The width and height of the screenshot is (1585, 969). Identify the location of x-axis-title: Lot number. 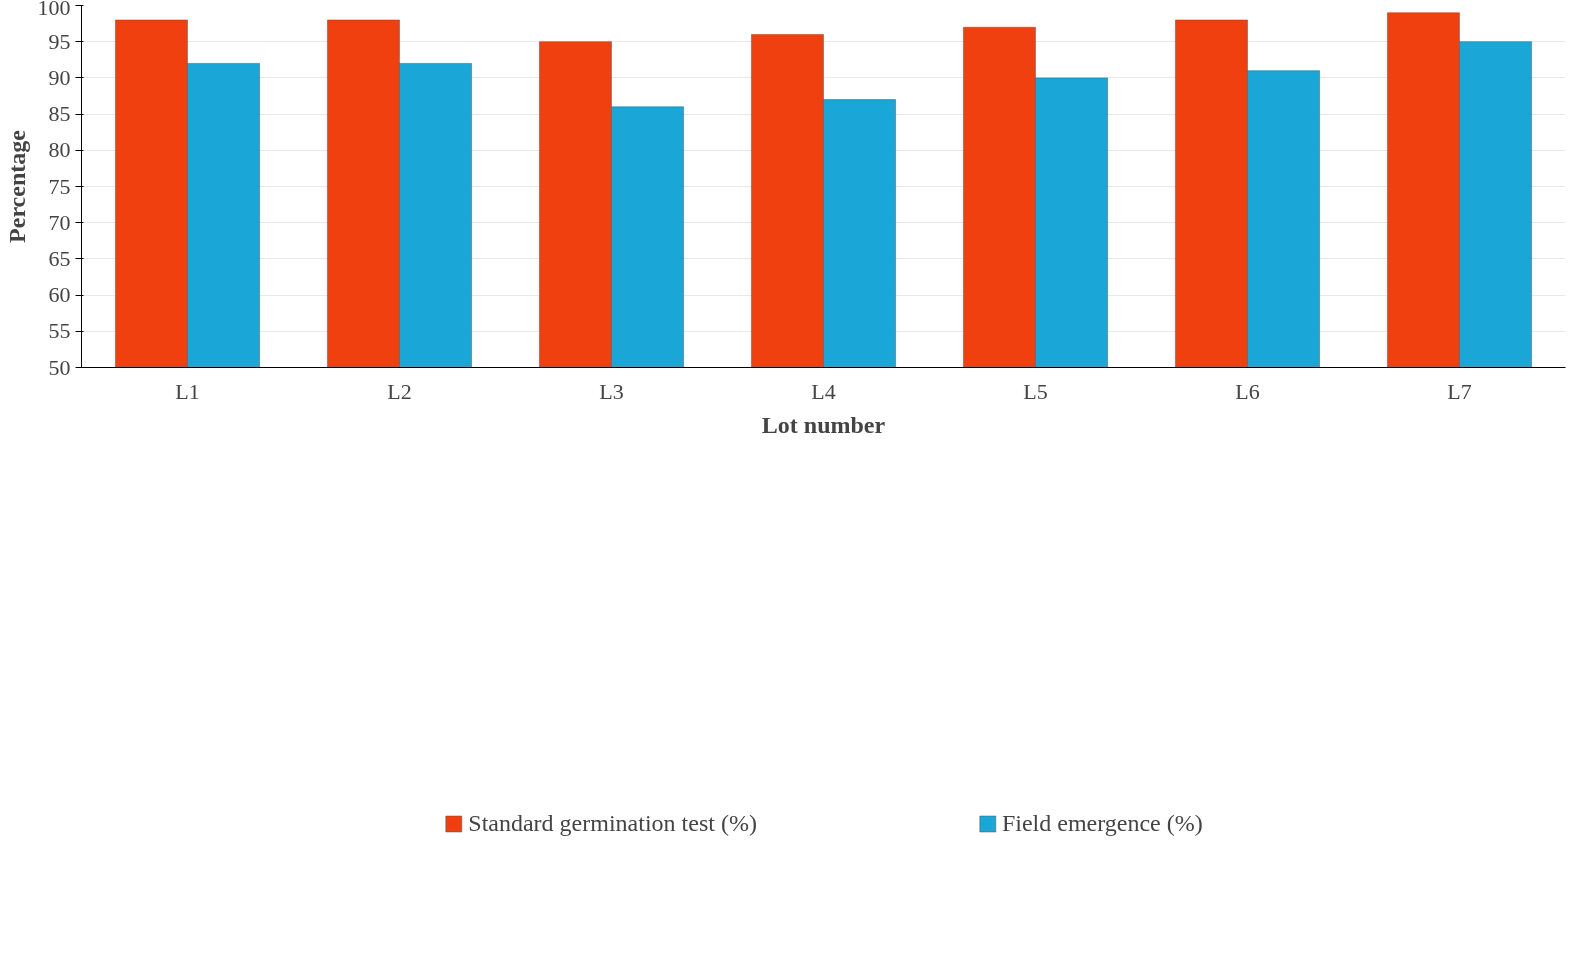
(823, 424).